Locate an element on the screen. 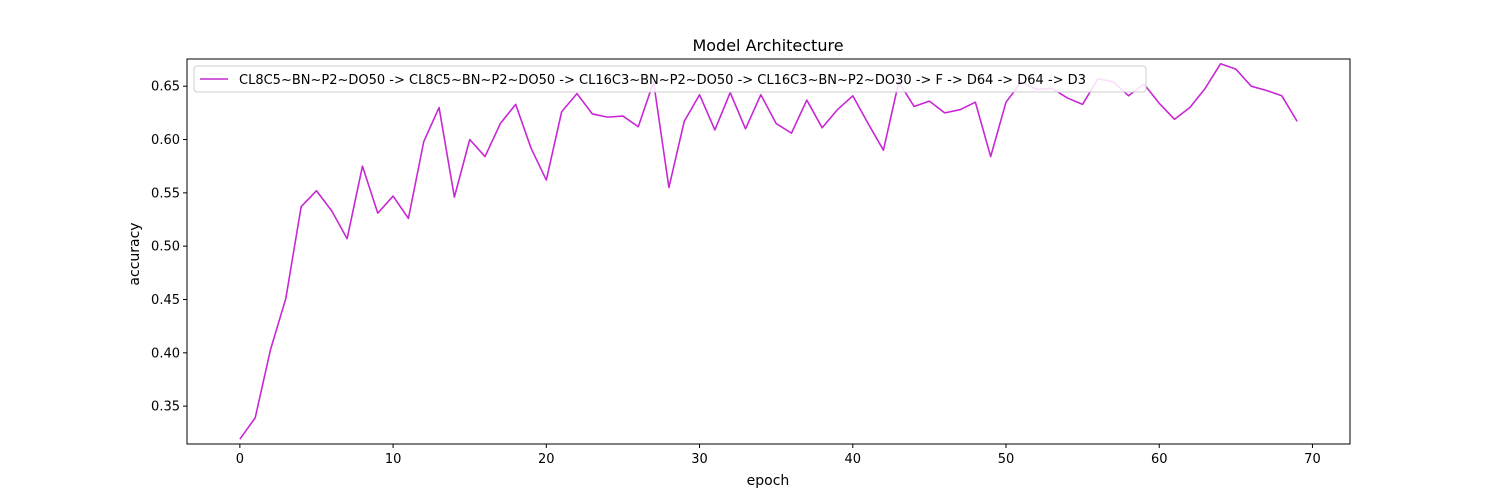  x-tick-label: 30 is located at coordinates (699, 459).